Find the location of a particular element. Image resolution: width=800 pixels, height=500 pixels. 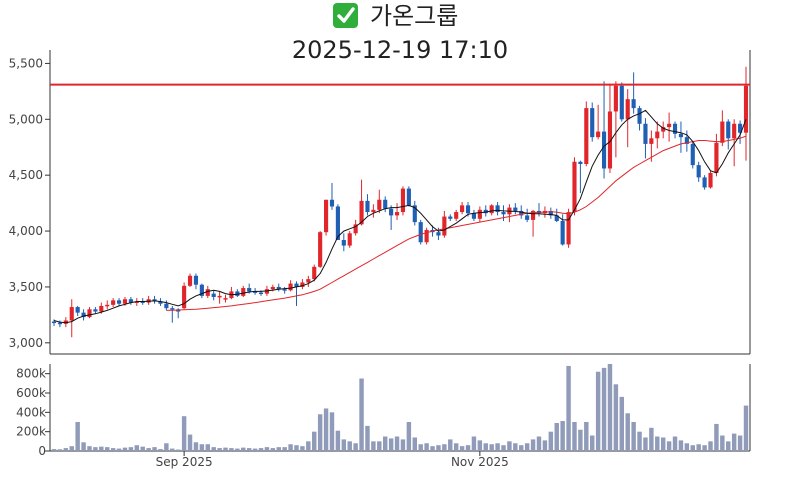

date-x-ticks: Sep 2025 Nov 2025 is located at coordinates (332, 460).